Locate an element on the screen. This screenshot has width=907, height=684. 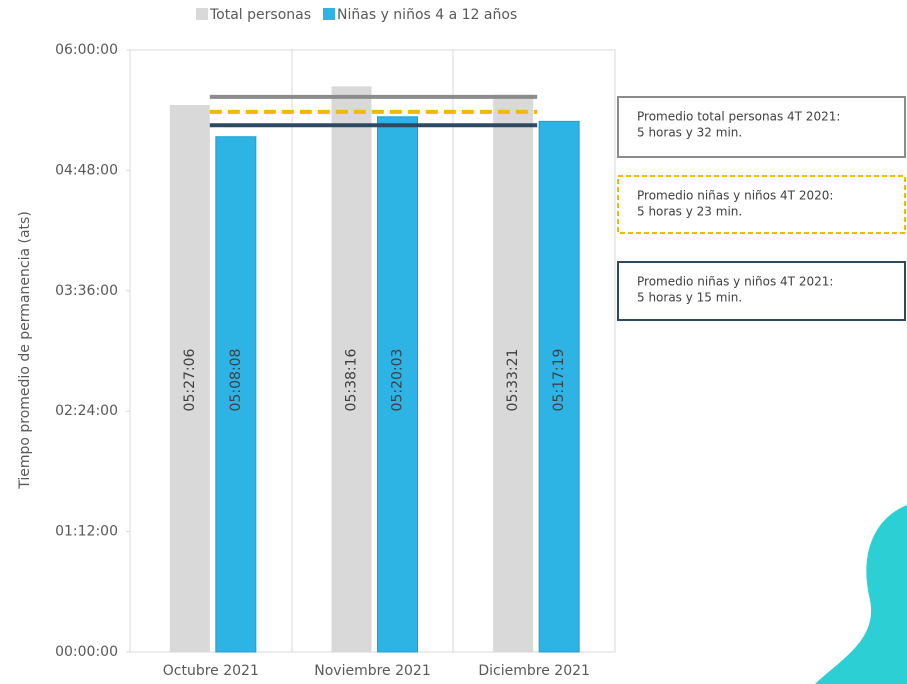
value-label: 05:08:08 is located at coordinates (236, 380).